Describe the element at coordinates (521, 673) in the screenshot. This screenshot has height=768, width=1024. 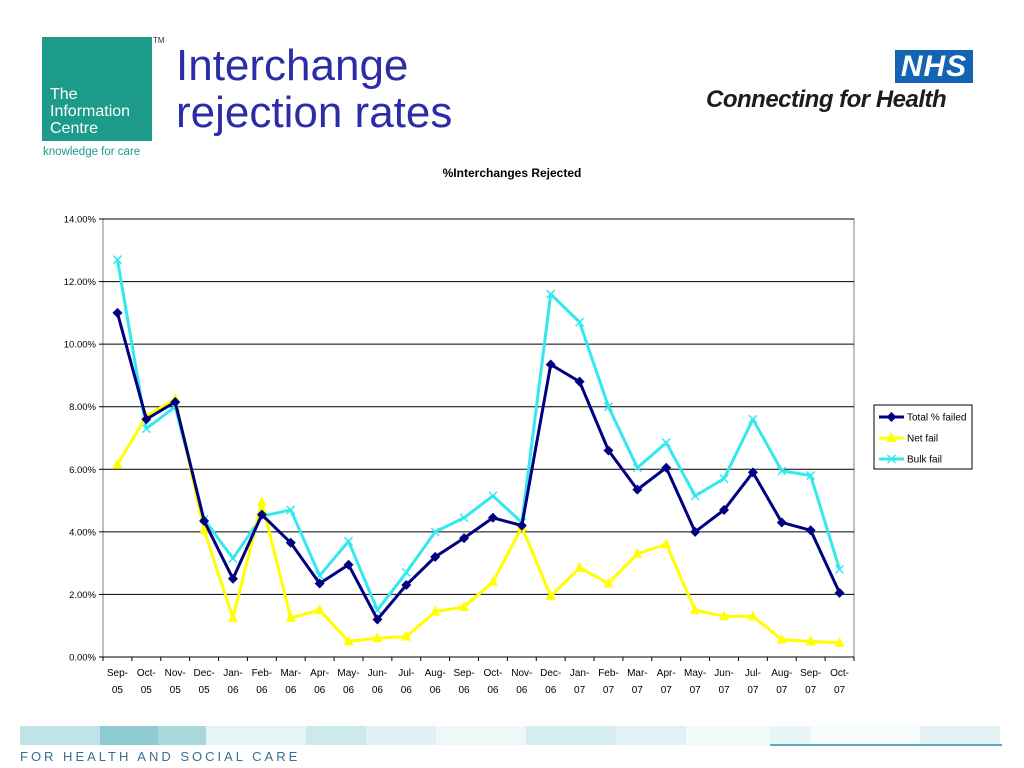
I see `x-tick-label: Nov-` at that location.